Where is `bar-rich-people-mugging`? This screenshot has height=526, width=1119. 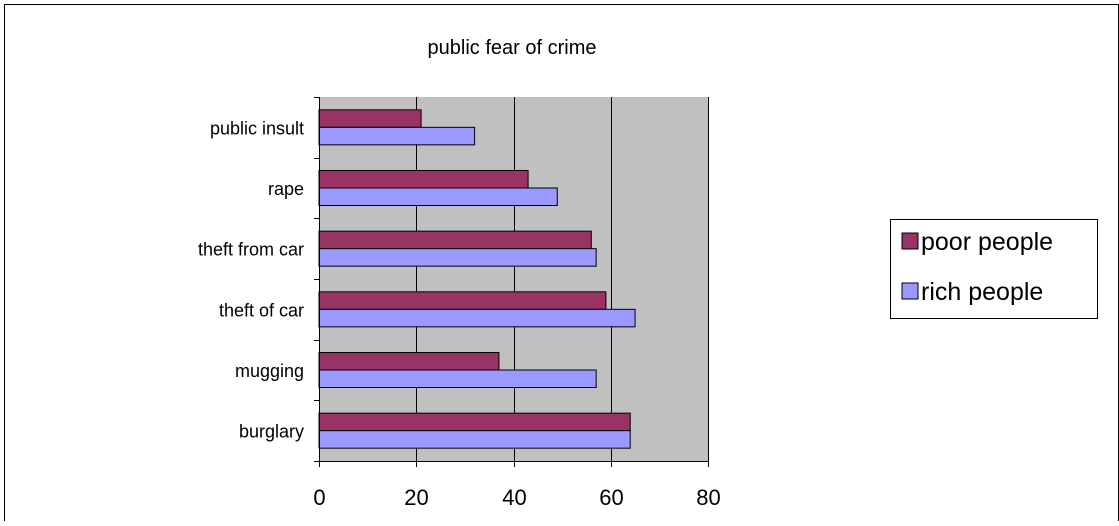 bar-rich-people-mugging is located at coordinates (457, 378).